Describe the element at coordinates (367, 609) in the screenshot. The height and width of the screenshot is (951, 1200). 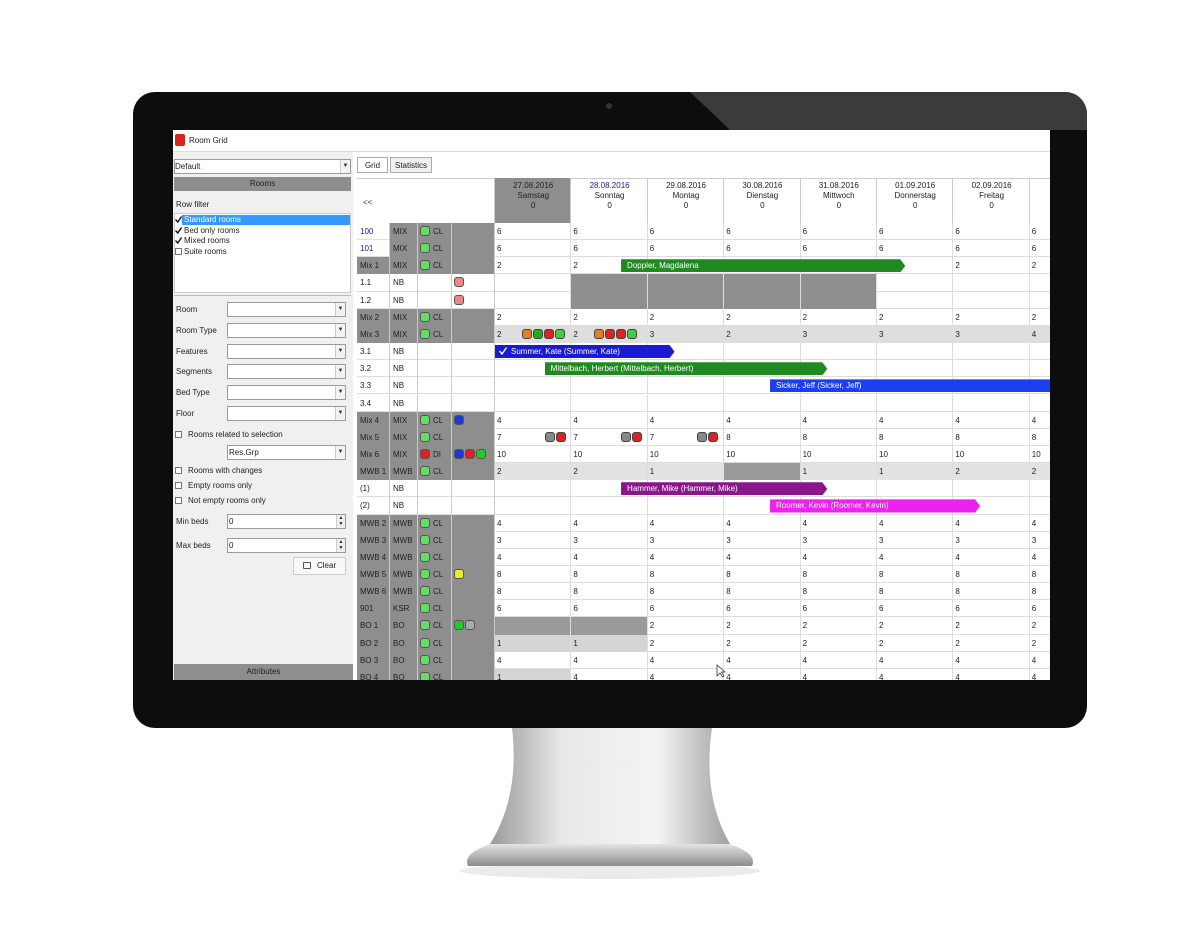
I see `room-name: 901` at that location.